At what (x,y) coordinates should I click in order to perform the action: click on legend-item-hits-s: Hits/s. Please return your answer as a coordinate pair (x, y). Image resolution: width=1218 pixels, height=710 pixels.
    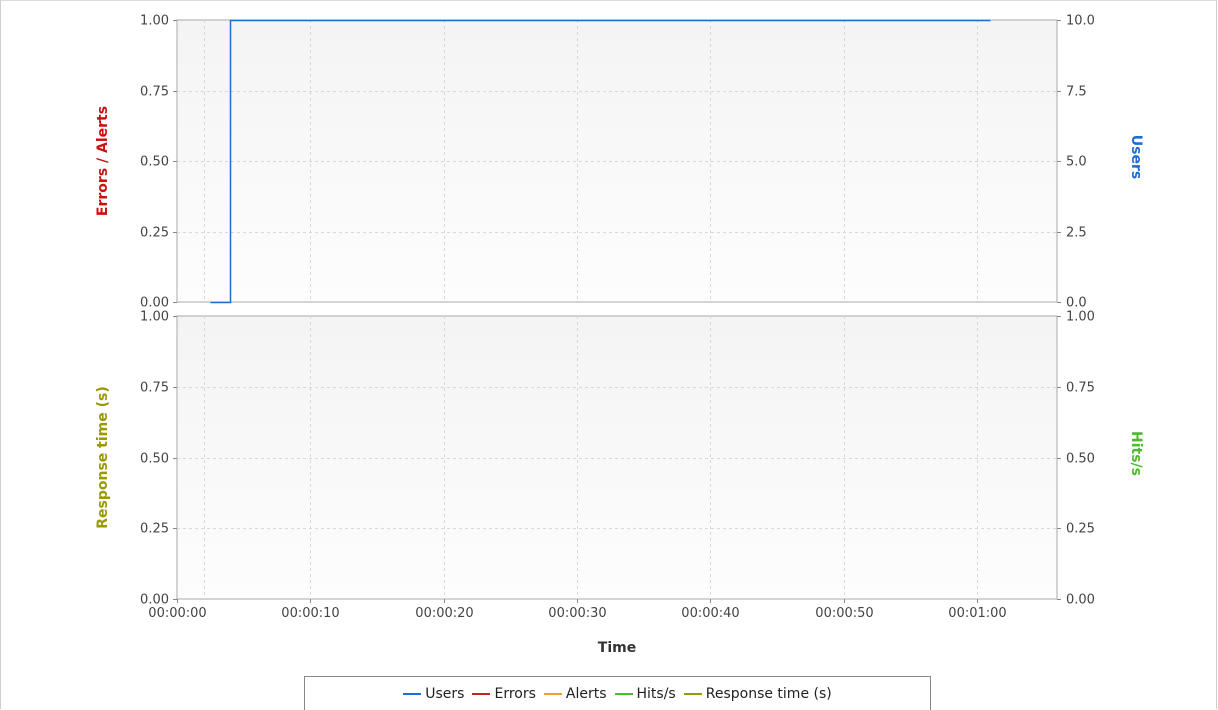
    Looking at the image, I should click on (645, 693).